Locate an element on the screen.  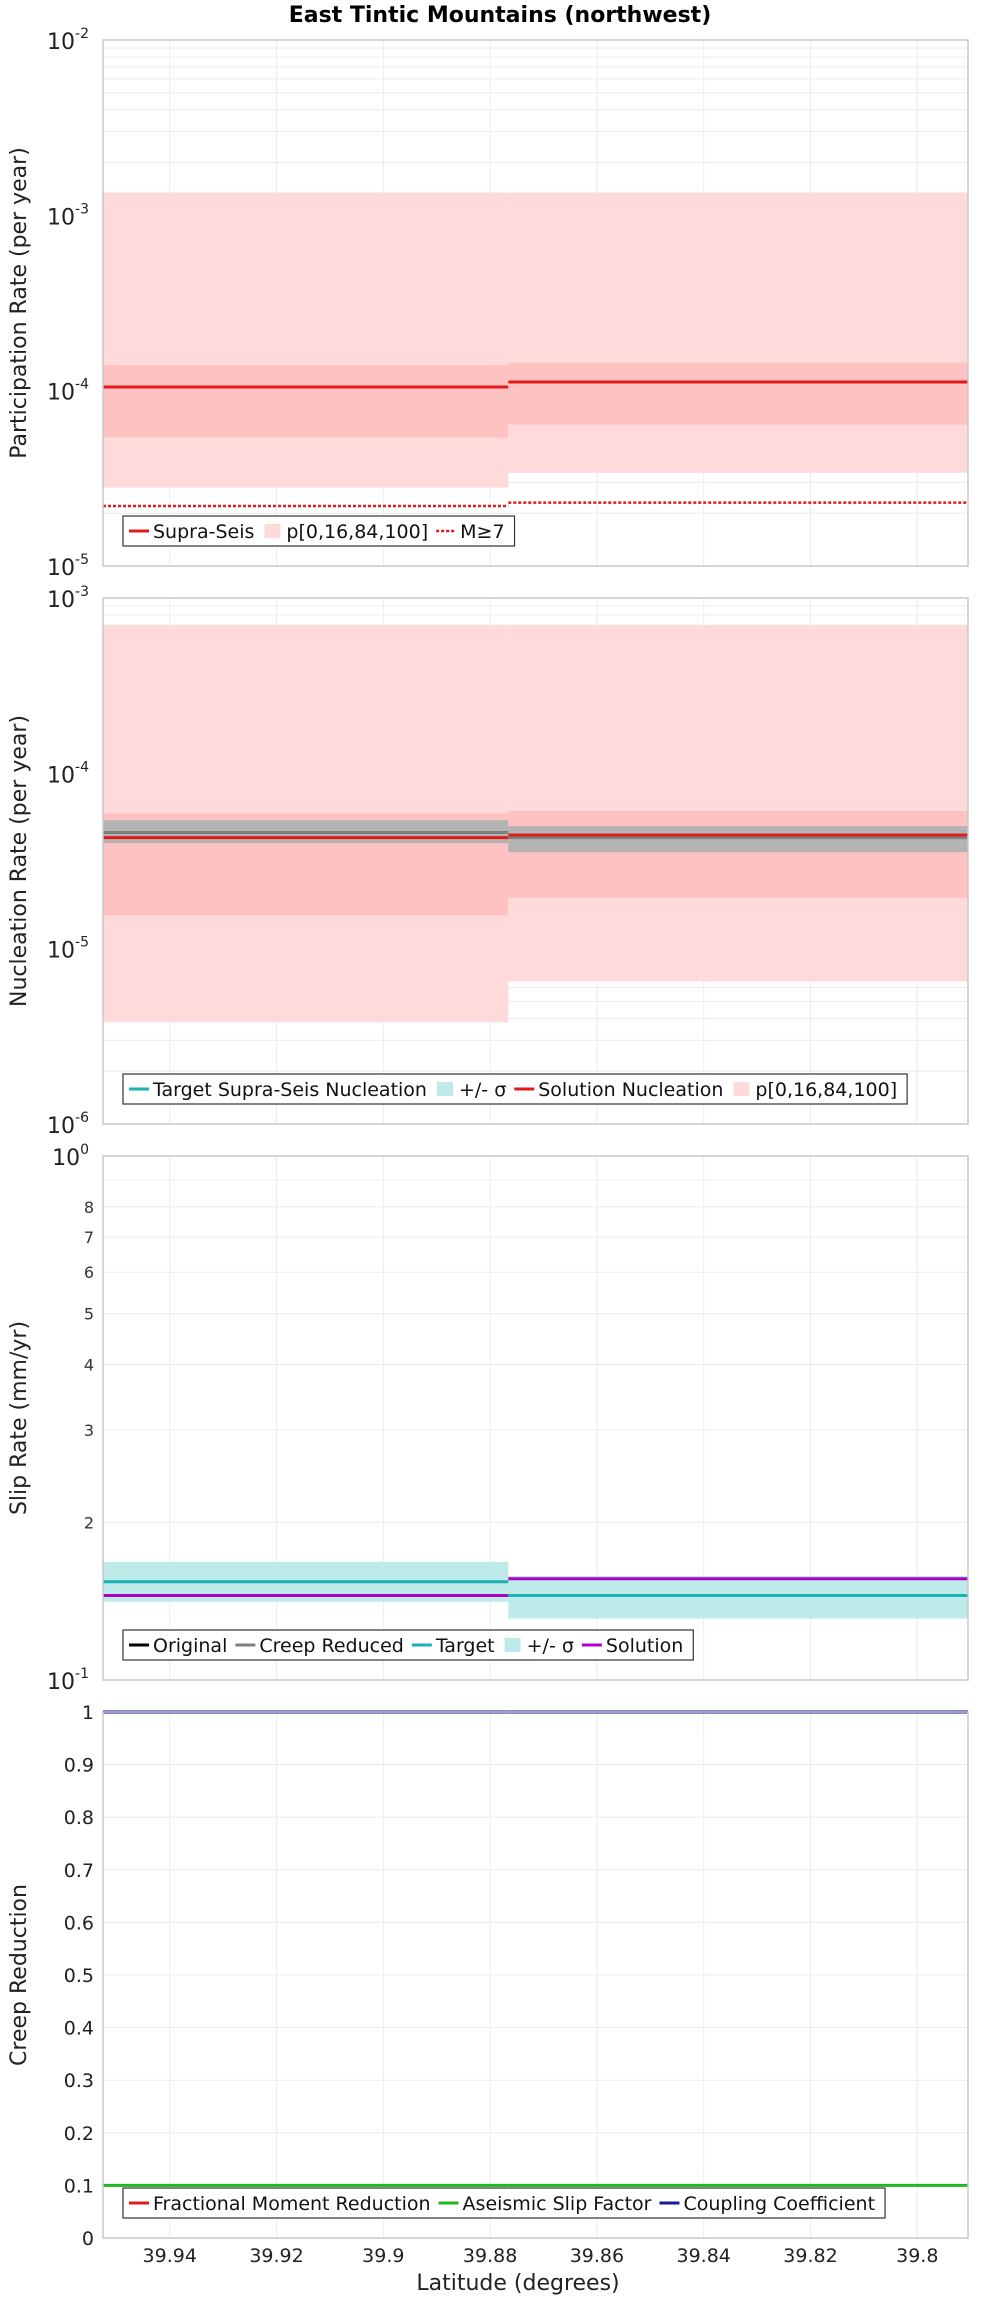
y-tick-label: 0.5 is located at coordinates (79, 1976).